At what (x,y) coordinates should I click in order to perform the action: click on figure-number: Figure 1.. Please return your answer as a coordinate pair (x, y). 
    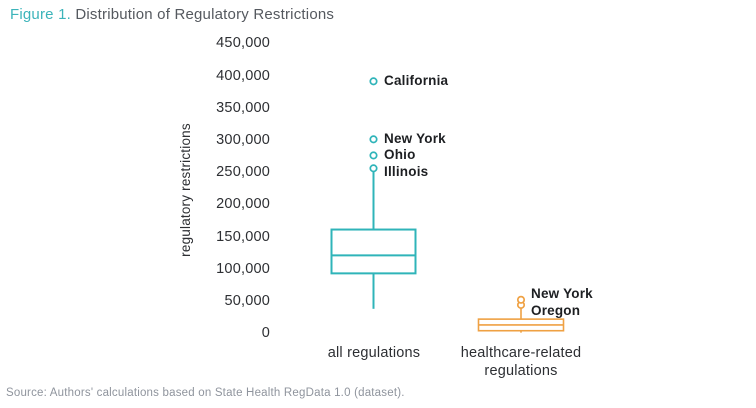
    Looking at the image, I should click on (40, 14).